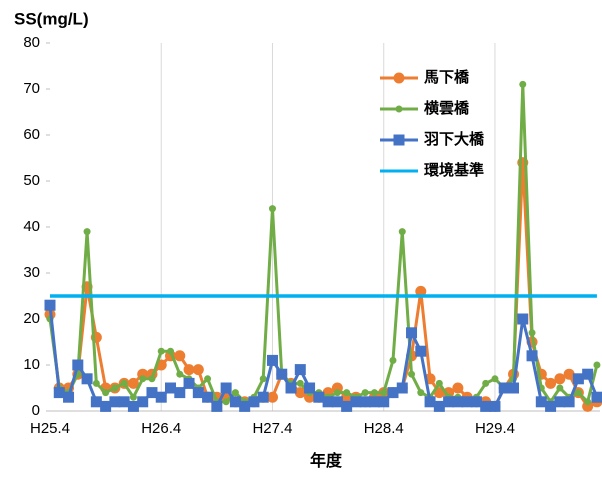  Describe the element at coordinates (50, 428) in the screenshot. I see `x-tick-label: H25.4` at that location.